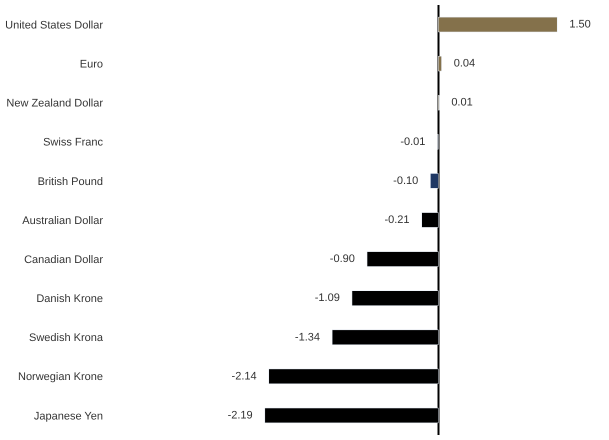  Describe the element at coordinates (69, 299) in the screenshot. I see `y-tick-label: Danish Krone` at that location.